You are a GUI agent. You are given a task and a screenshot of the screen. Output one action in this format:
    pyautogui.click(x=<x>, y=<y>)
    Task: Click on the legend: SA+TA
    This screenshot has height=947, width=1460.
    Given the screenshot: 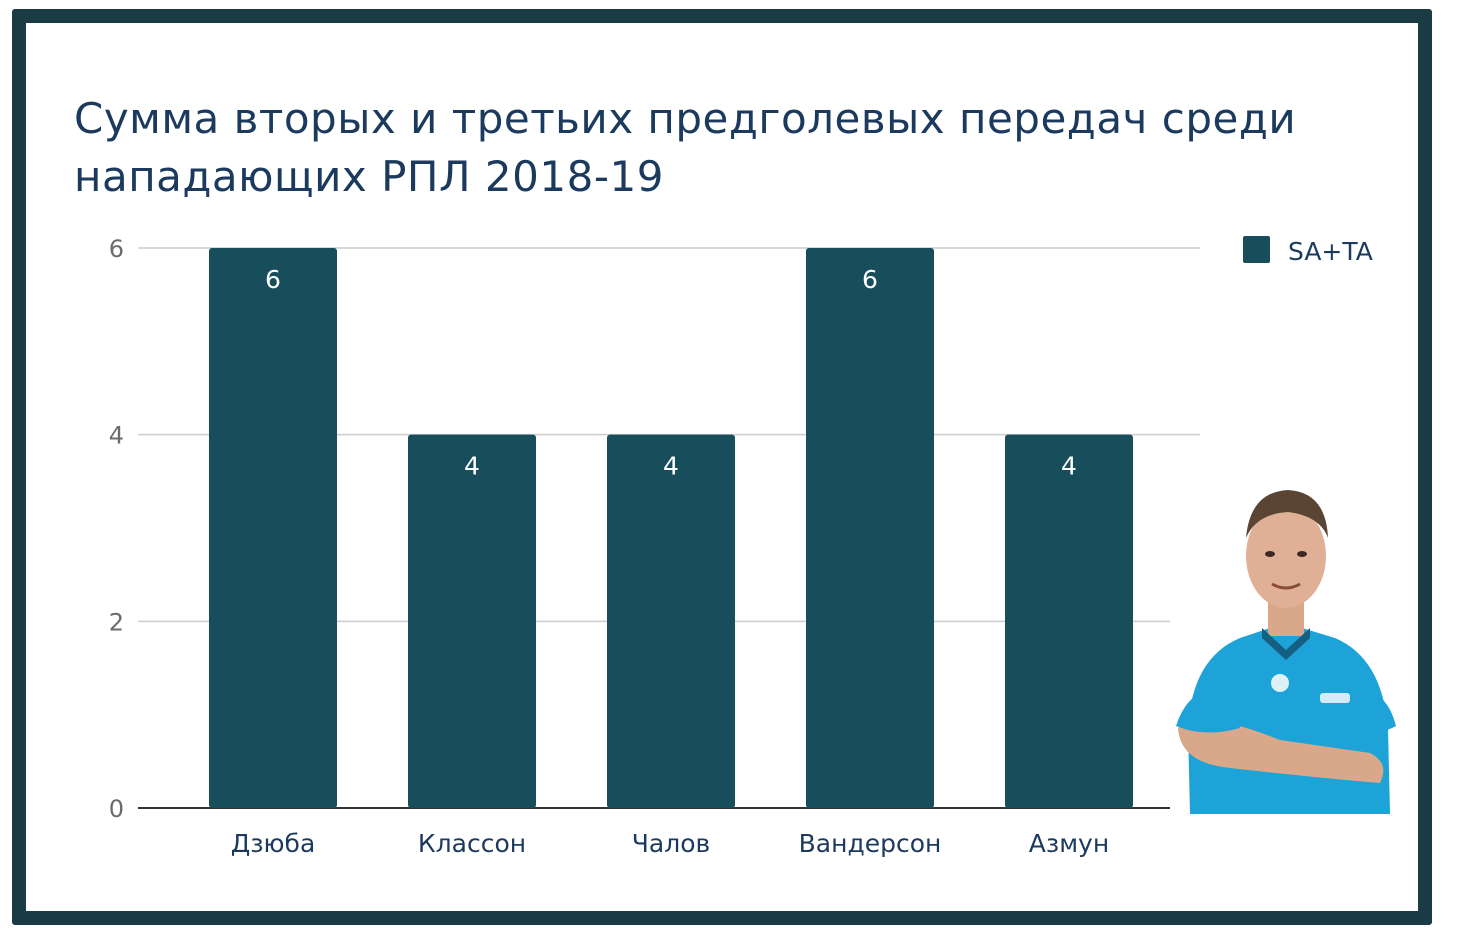 What is the action you would take?
    pyautogui.click(x=1308, y=251)
    